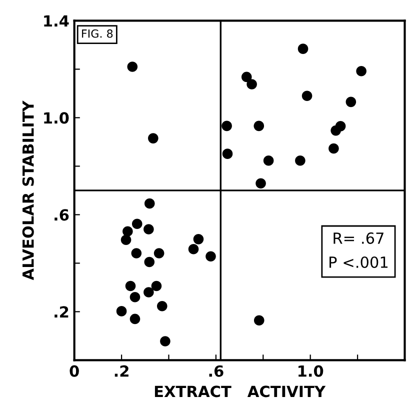 The image size is (413, 414). I want to click on y-tick-label: .2, so click(61, 312).